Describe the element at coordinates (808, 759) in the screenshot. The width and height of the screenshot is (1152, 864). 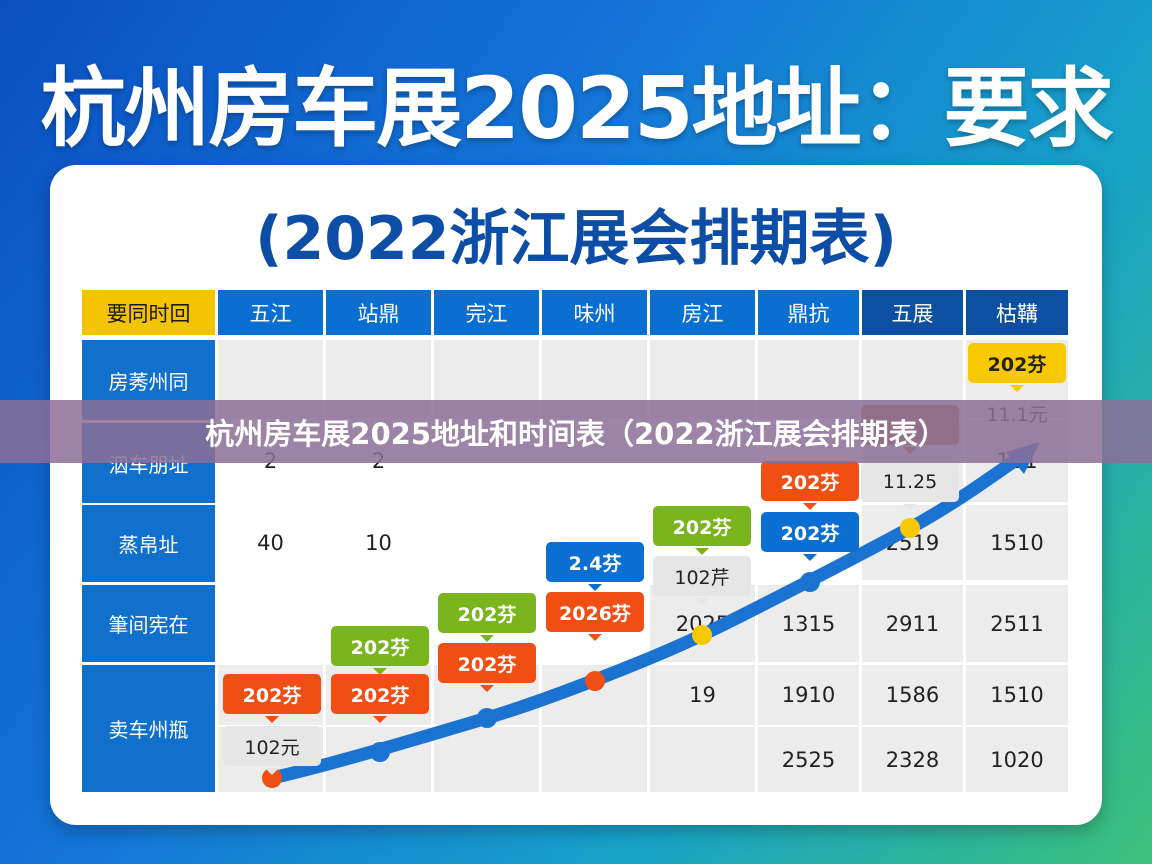
I see `table-cell: 2525` at that location.